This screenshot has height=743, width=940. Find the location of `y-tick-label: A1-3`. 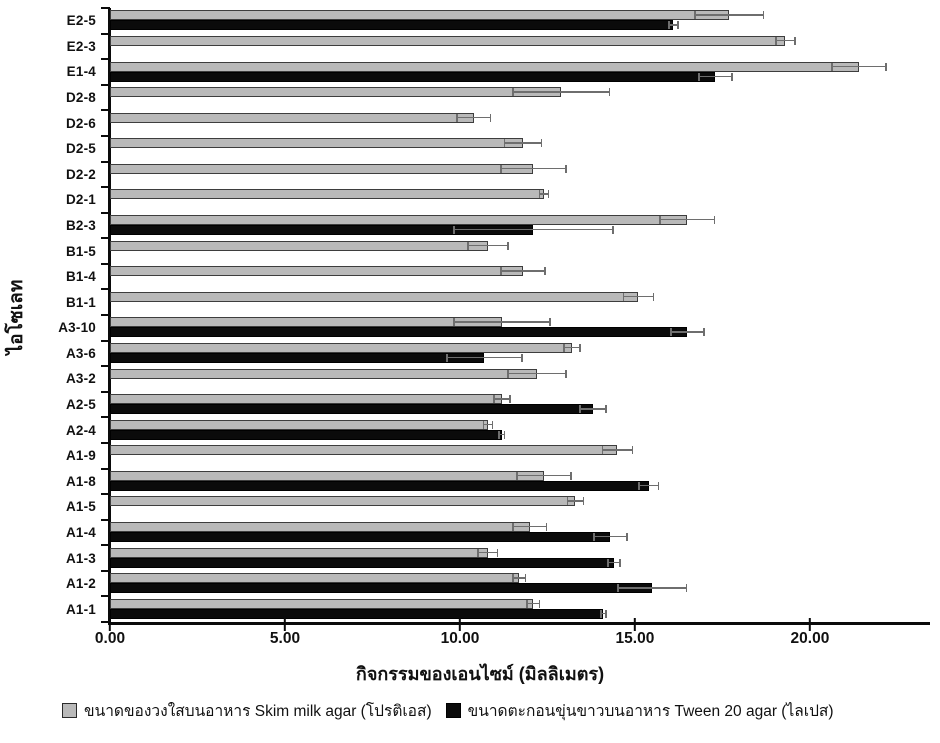

y-tick-label: A1-3 is located at coordinates (80, 558).